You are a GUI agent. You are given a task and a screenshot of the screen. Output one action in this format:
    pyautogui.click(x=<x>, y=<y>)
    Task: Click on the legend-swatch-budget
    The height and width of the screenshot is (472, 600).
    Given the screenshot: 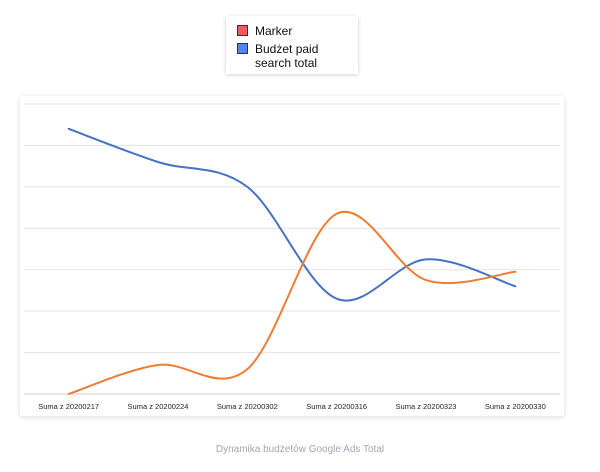 What is the action you would take?
    pyautogui.click(x=242, y=48)
    